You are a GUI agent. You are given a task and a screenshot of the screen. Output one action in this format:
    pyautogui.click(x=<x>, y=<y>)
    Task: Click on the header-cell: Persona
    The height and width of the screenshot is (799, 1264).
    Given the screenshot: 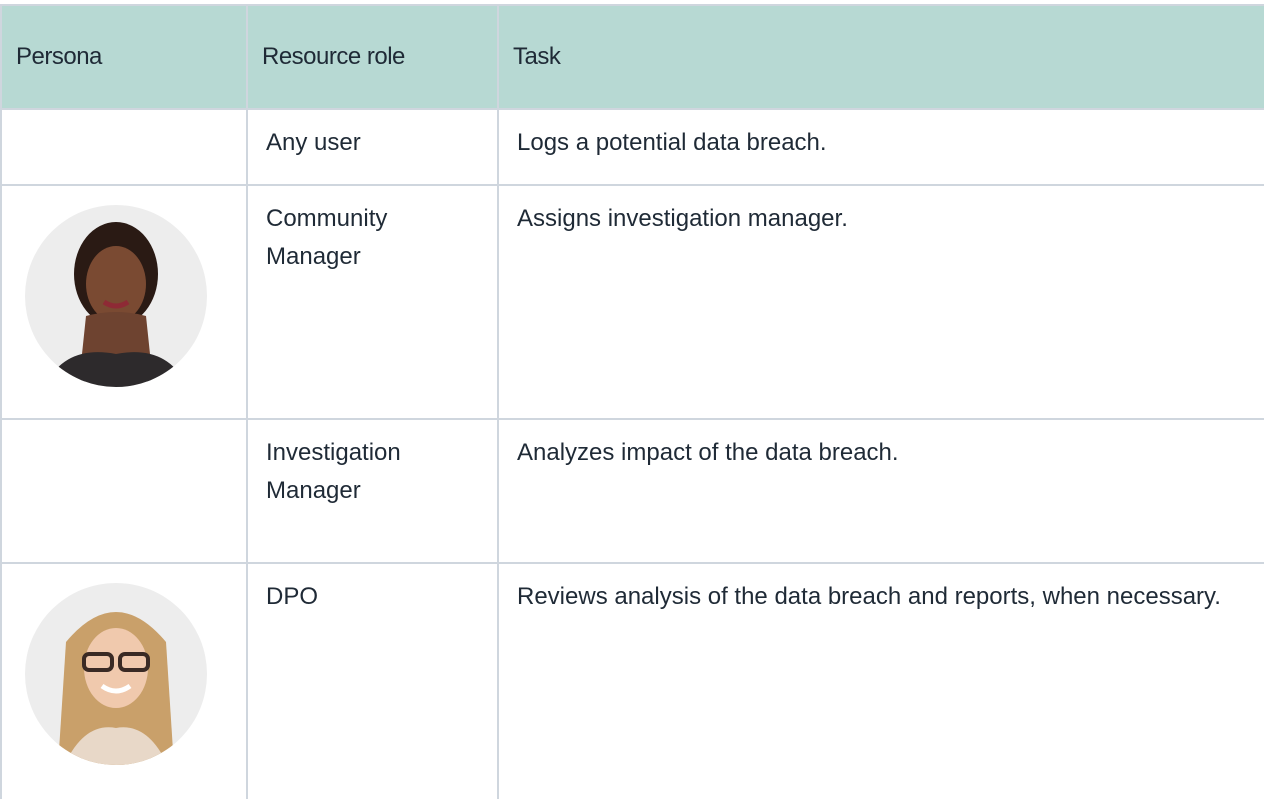 What is the action you would take?
    pyautogui.click(x=124, y=57)
    